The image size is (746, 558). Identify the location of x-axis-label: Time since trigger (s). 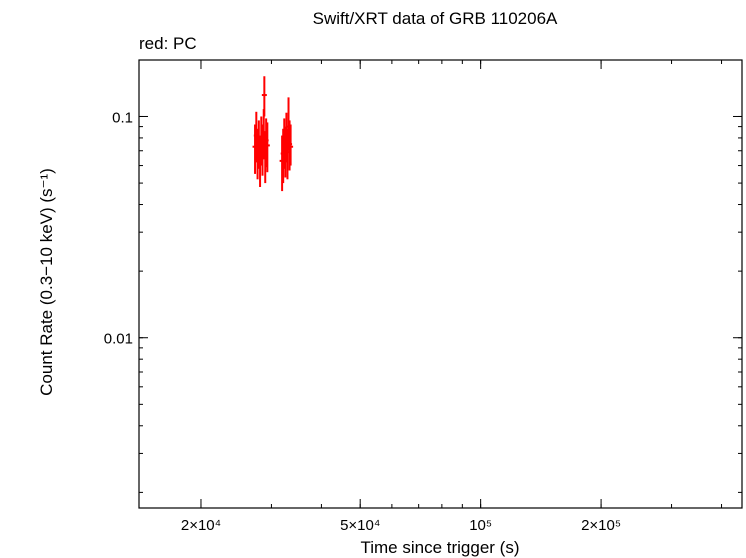
(439, 547).